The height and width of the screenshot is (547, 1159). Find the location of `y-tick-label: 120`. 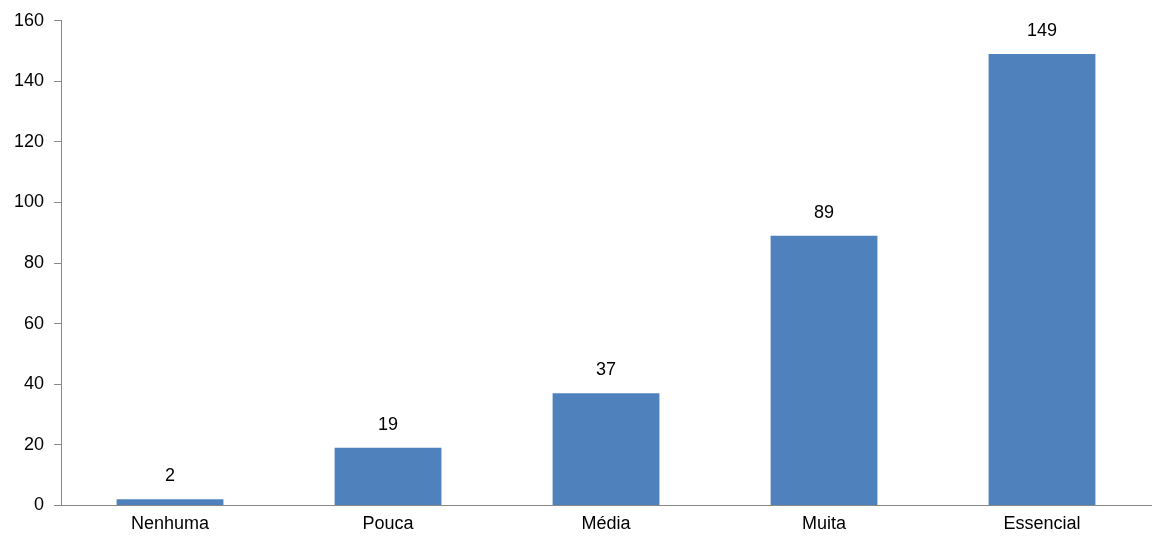

y-tick-label: 120 is located at coordinates (29, 140).